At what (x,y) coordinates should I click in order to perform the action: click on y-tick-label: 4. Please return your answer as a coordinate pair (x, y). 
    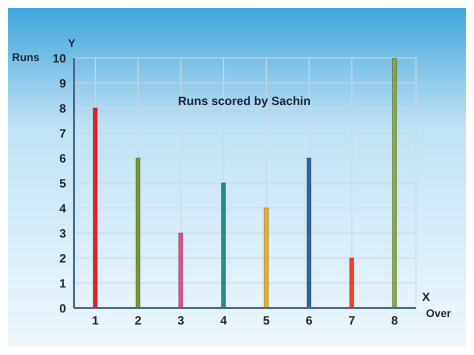
    Looking at the image, I should click on (62, 208).